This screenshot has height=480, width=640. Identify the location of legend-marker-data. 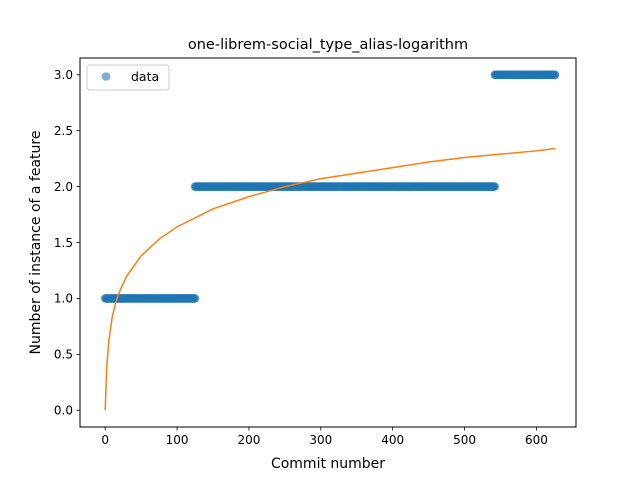
(106, 76).